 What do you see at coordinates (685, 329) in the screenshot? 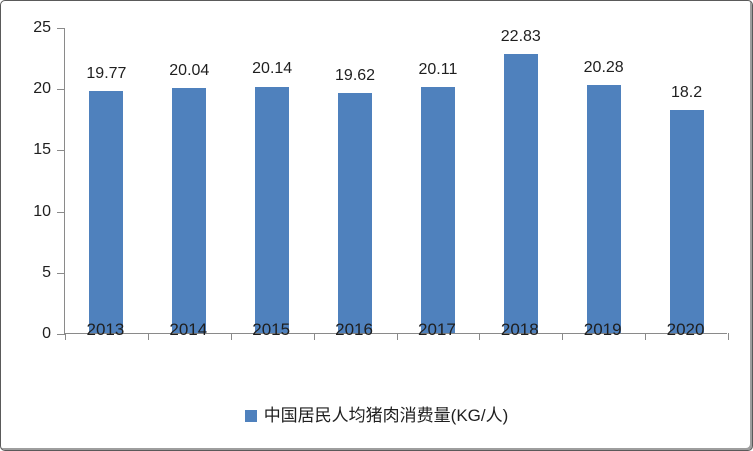
I see `x-axis-label-2020: 2020` at bounding box center [685, 329].